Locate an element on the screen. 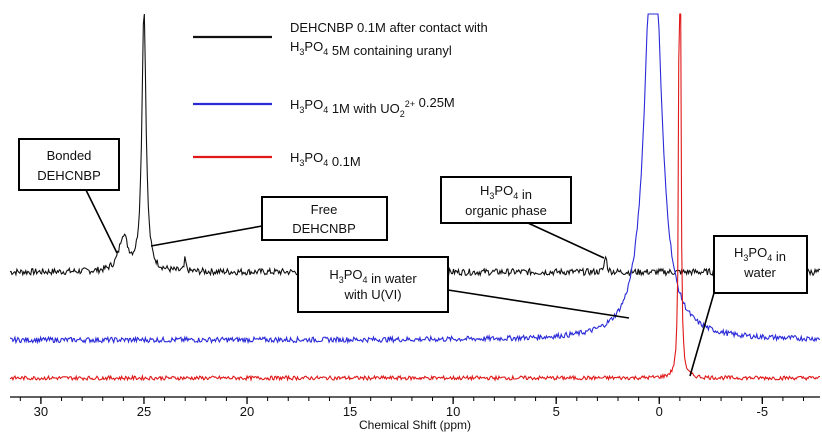 The image size is (822, 434). x-tick-label: 30 is located at coordinates (41, 411).